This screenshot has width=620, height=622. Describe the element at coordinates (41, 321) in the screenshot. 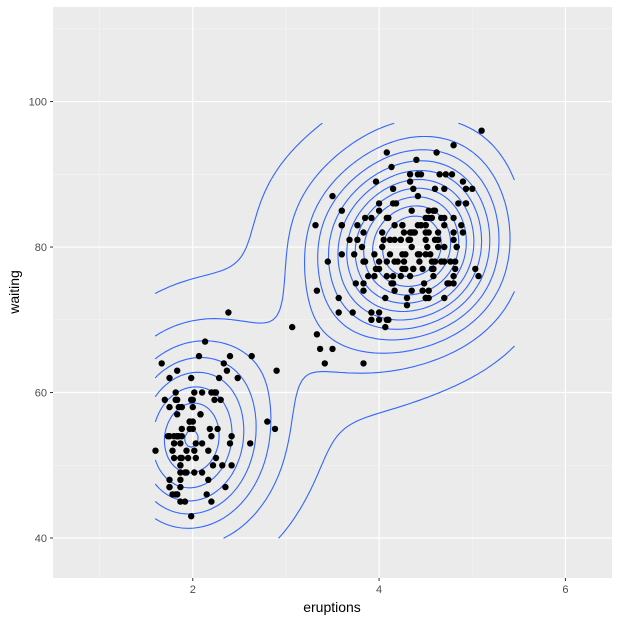

I see `y-axis: 40 60 80 100` at that location.